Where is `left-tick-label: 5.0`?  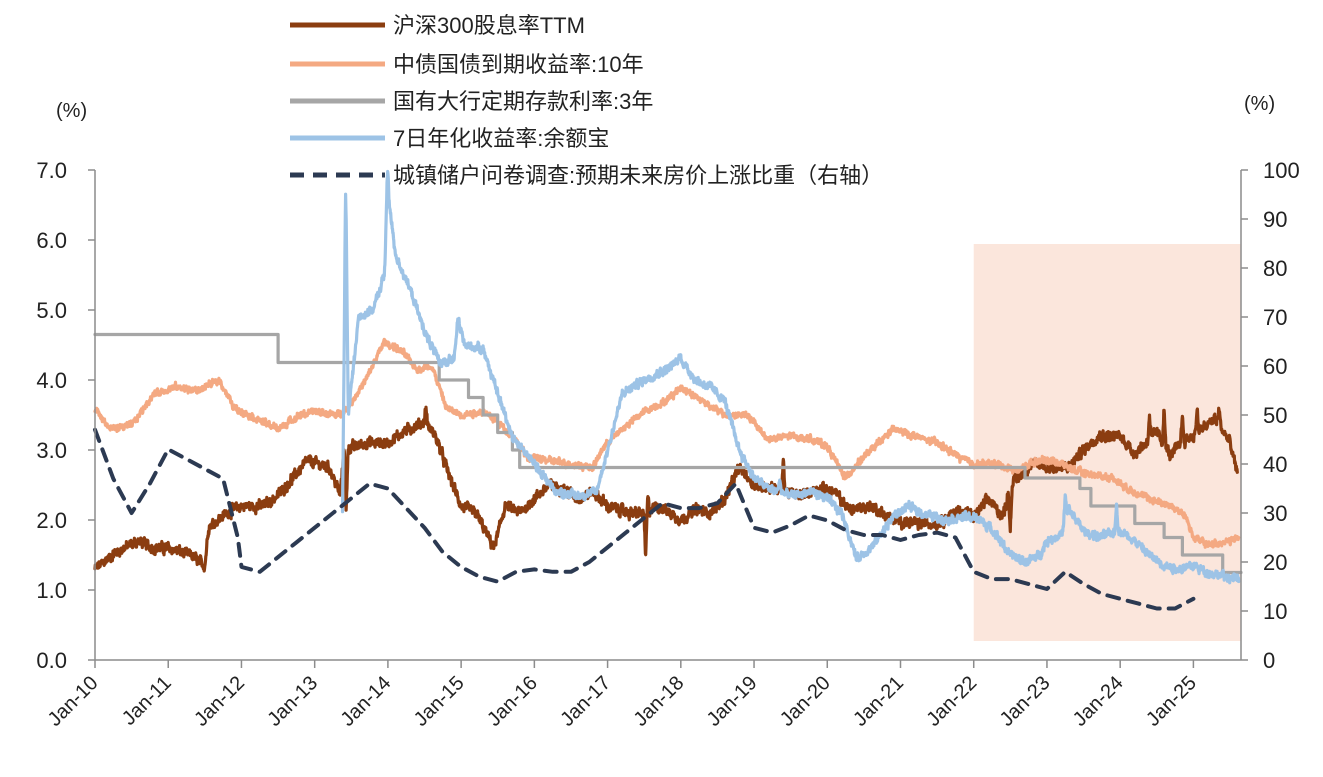
left-tick-label: 5.0 is located at coordinates (51, 310).